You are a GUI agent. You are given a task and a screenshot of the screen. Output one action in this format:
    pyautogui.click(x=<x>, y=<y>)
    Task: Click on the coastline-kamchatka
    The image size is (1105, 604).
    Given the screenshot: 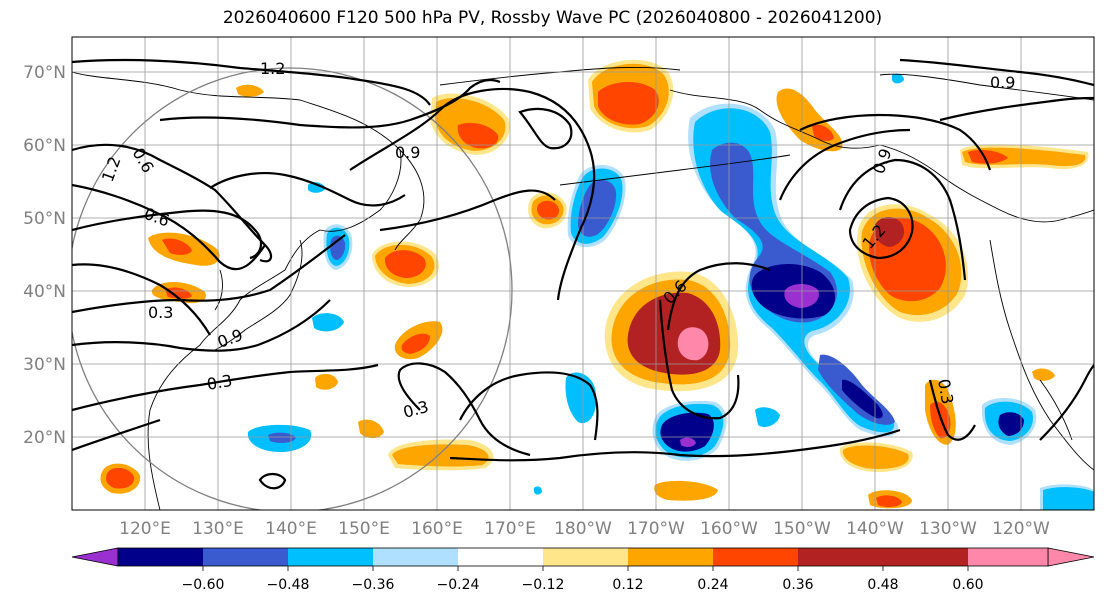 What is the action you would take?
    pyautogui.click(x=409, y=200)
    